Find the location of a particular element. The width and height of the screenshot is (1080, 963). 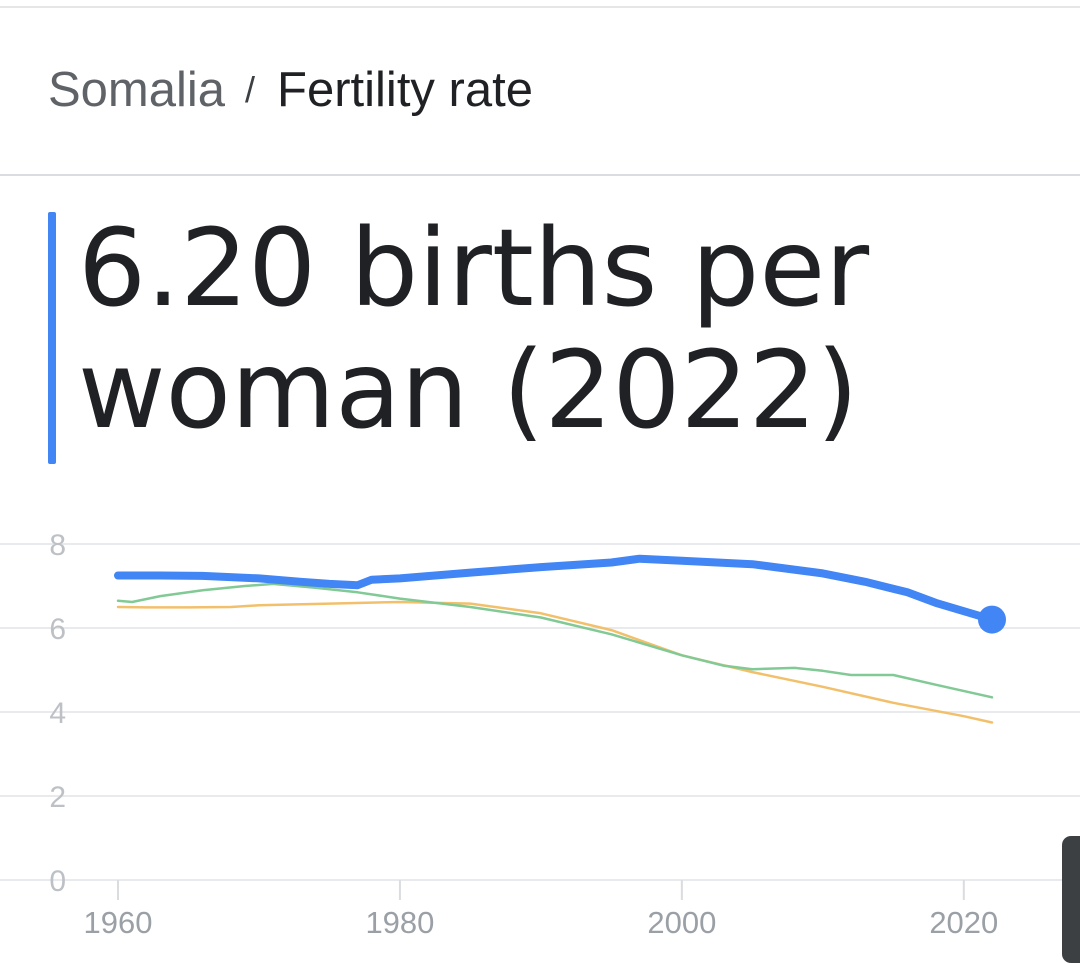

y-axis-labels: 0 2 4 6 8 is located at coordinates (57, 713).